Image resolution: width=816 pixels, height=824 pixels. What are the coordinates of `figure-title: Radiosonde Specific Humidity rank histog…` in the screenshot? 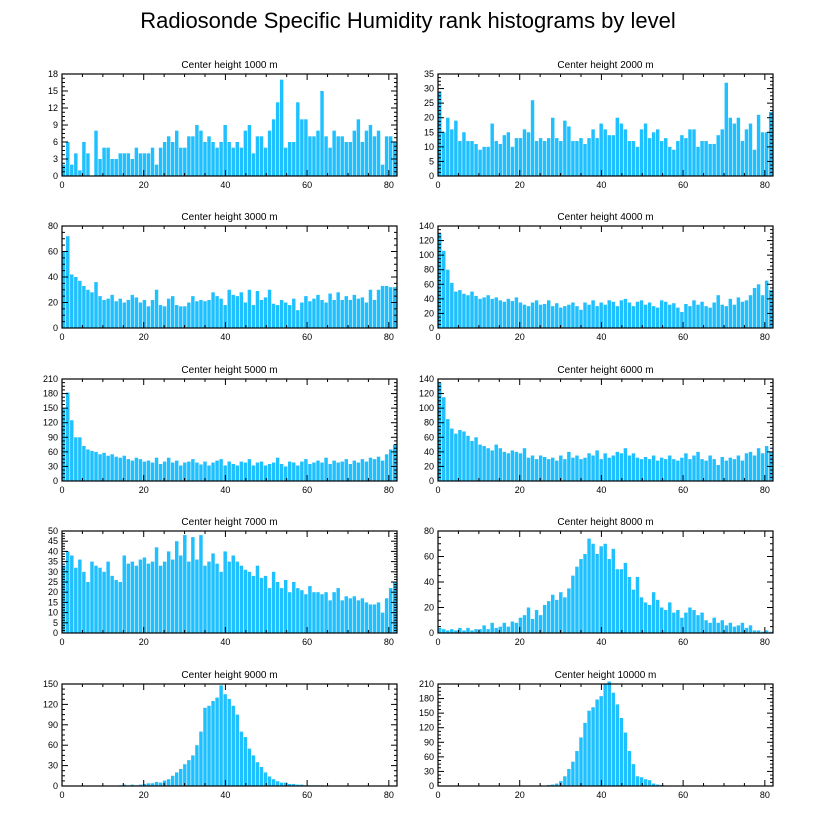 It's located at (408, 20).